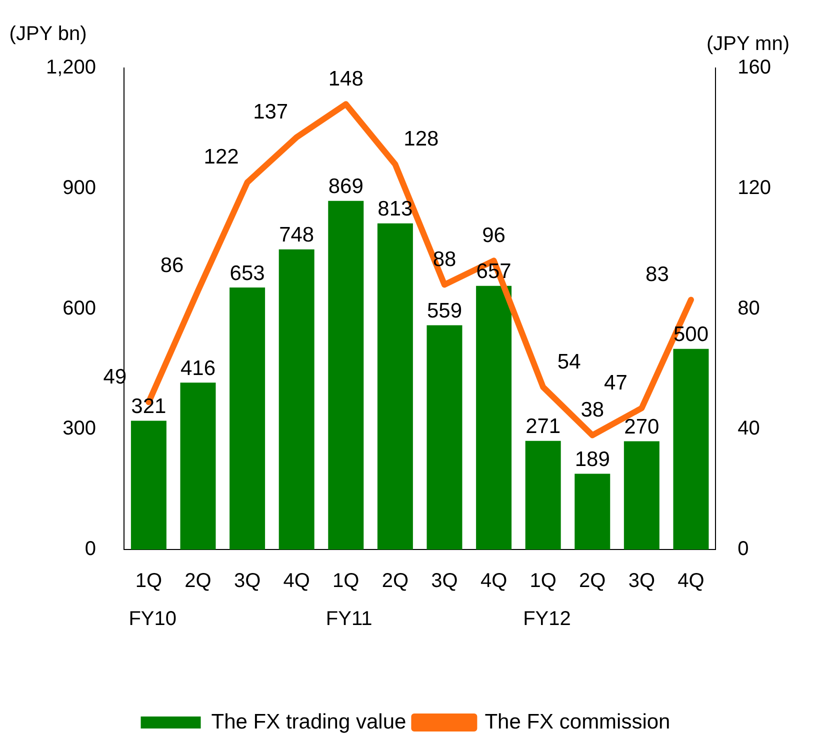 This screenshot has height=751, width=821. I want to click on x-tick-label: 1Q FY11, so click(349, 600).